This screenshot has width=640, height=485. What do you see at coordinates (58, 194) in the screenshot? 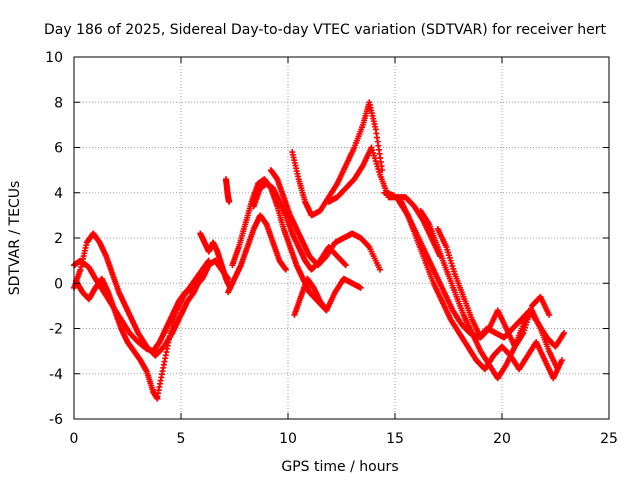
I see `y-tick-label: 4` at bounding box center [58, 194].